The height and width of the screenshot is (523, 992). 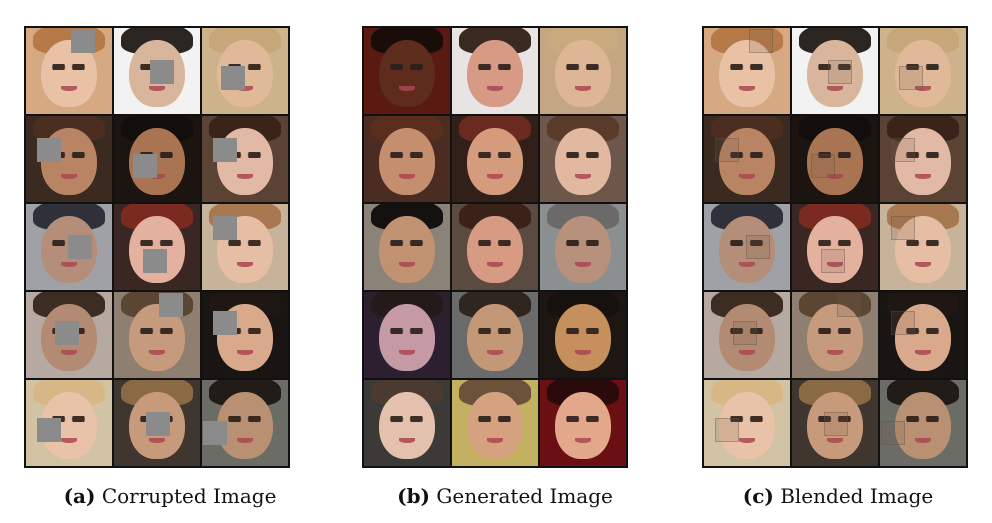 I want to click on caption-label: (b), so click(x=414, y=496).